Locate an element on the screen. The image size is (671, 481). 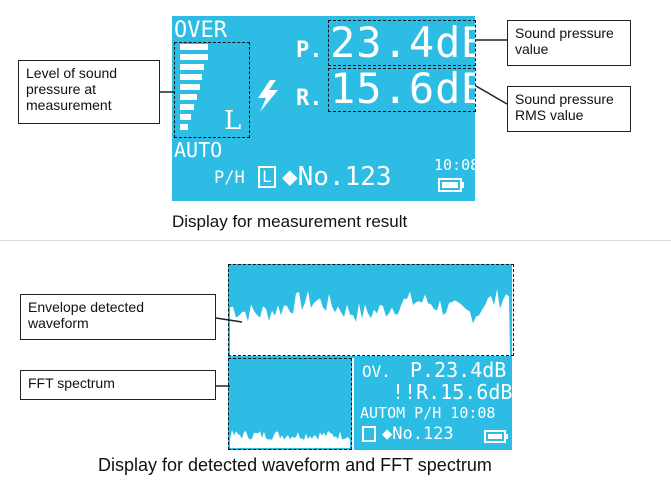
bottom-l-text: L is located at coordinates (267, 176).